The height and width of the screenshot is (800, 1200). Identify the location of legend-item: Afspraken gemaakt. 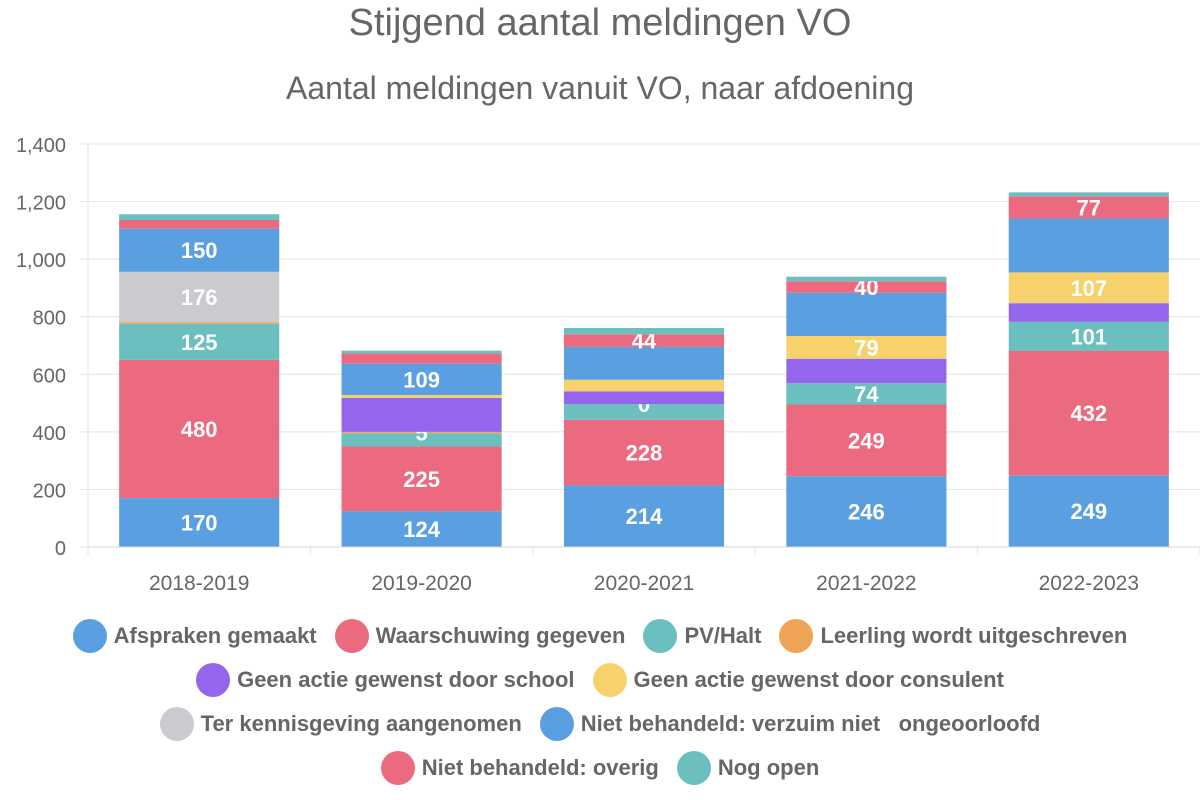
(194, 636).